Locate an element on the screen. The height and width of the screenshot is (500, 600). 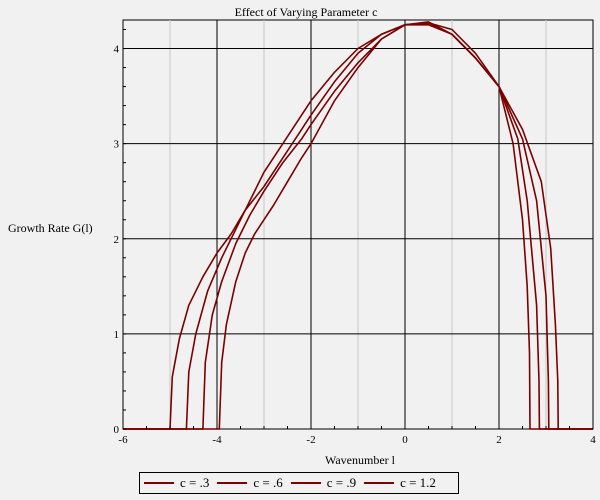
legend-item: c = .6 is located at coordinates (250, 483).